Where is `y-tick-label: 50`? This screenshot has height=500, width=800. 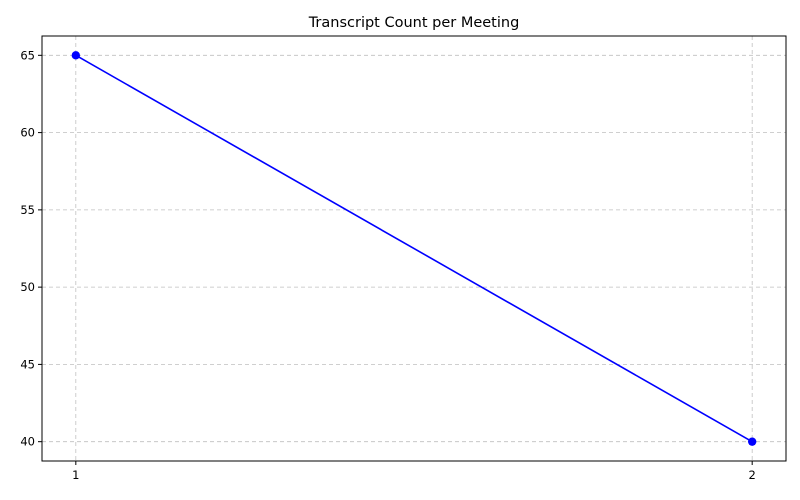 y-tick-label: 50 is located at coordinates (27, 287).